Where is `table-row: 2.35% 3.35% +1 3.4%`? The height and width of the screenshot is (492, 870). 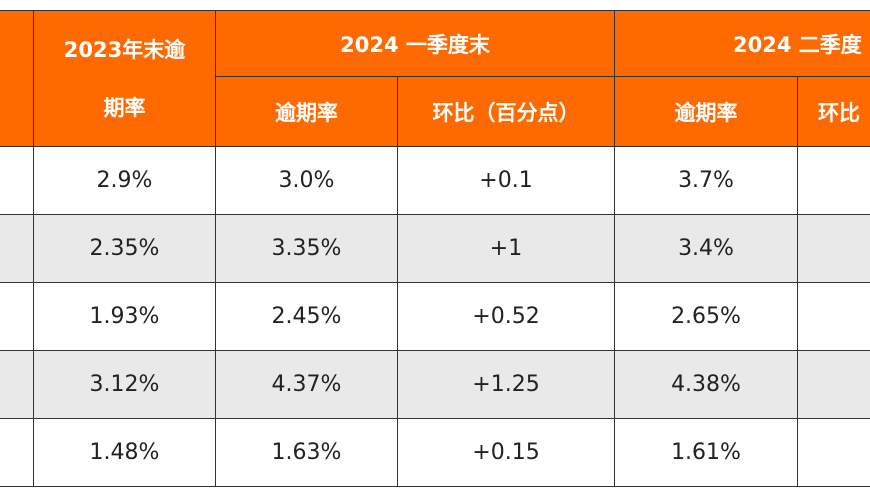
table-row: 2.35% 3.35% +1 3.4% is located at coordinates (435, 248).